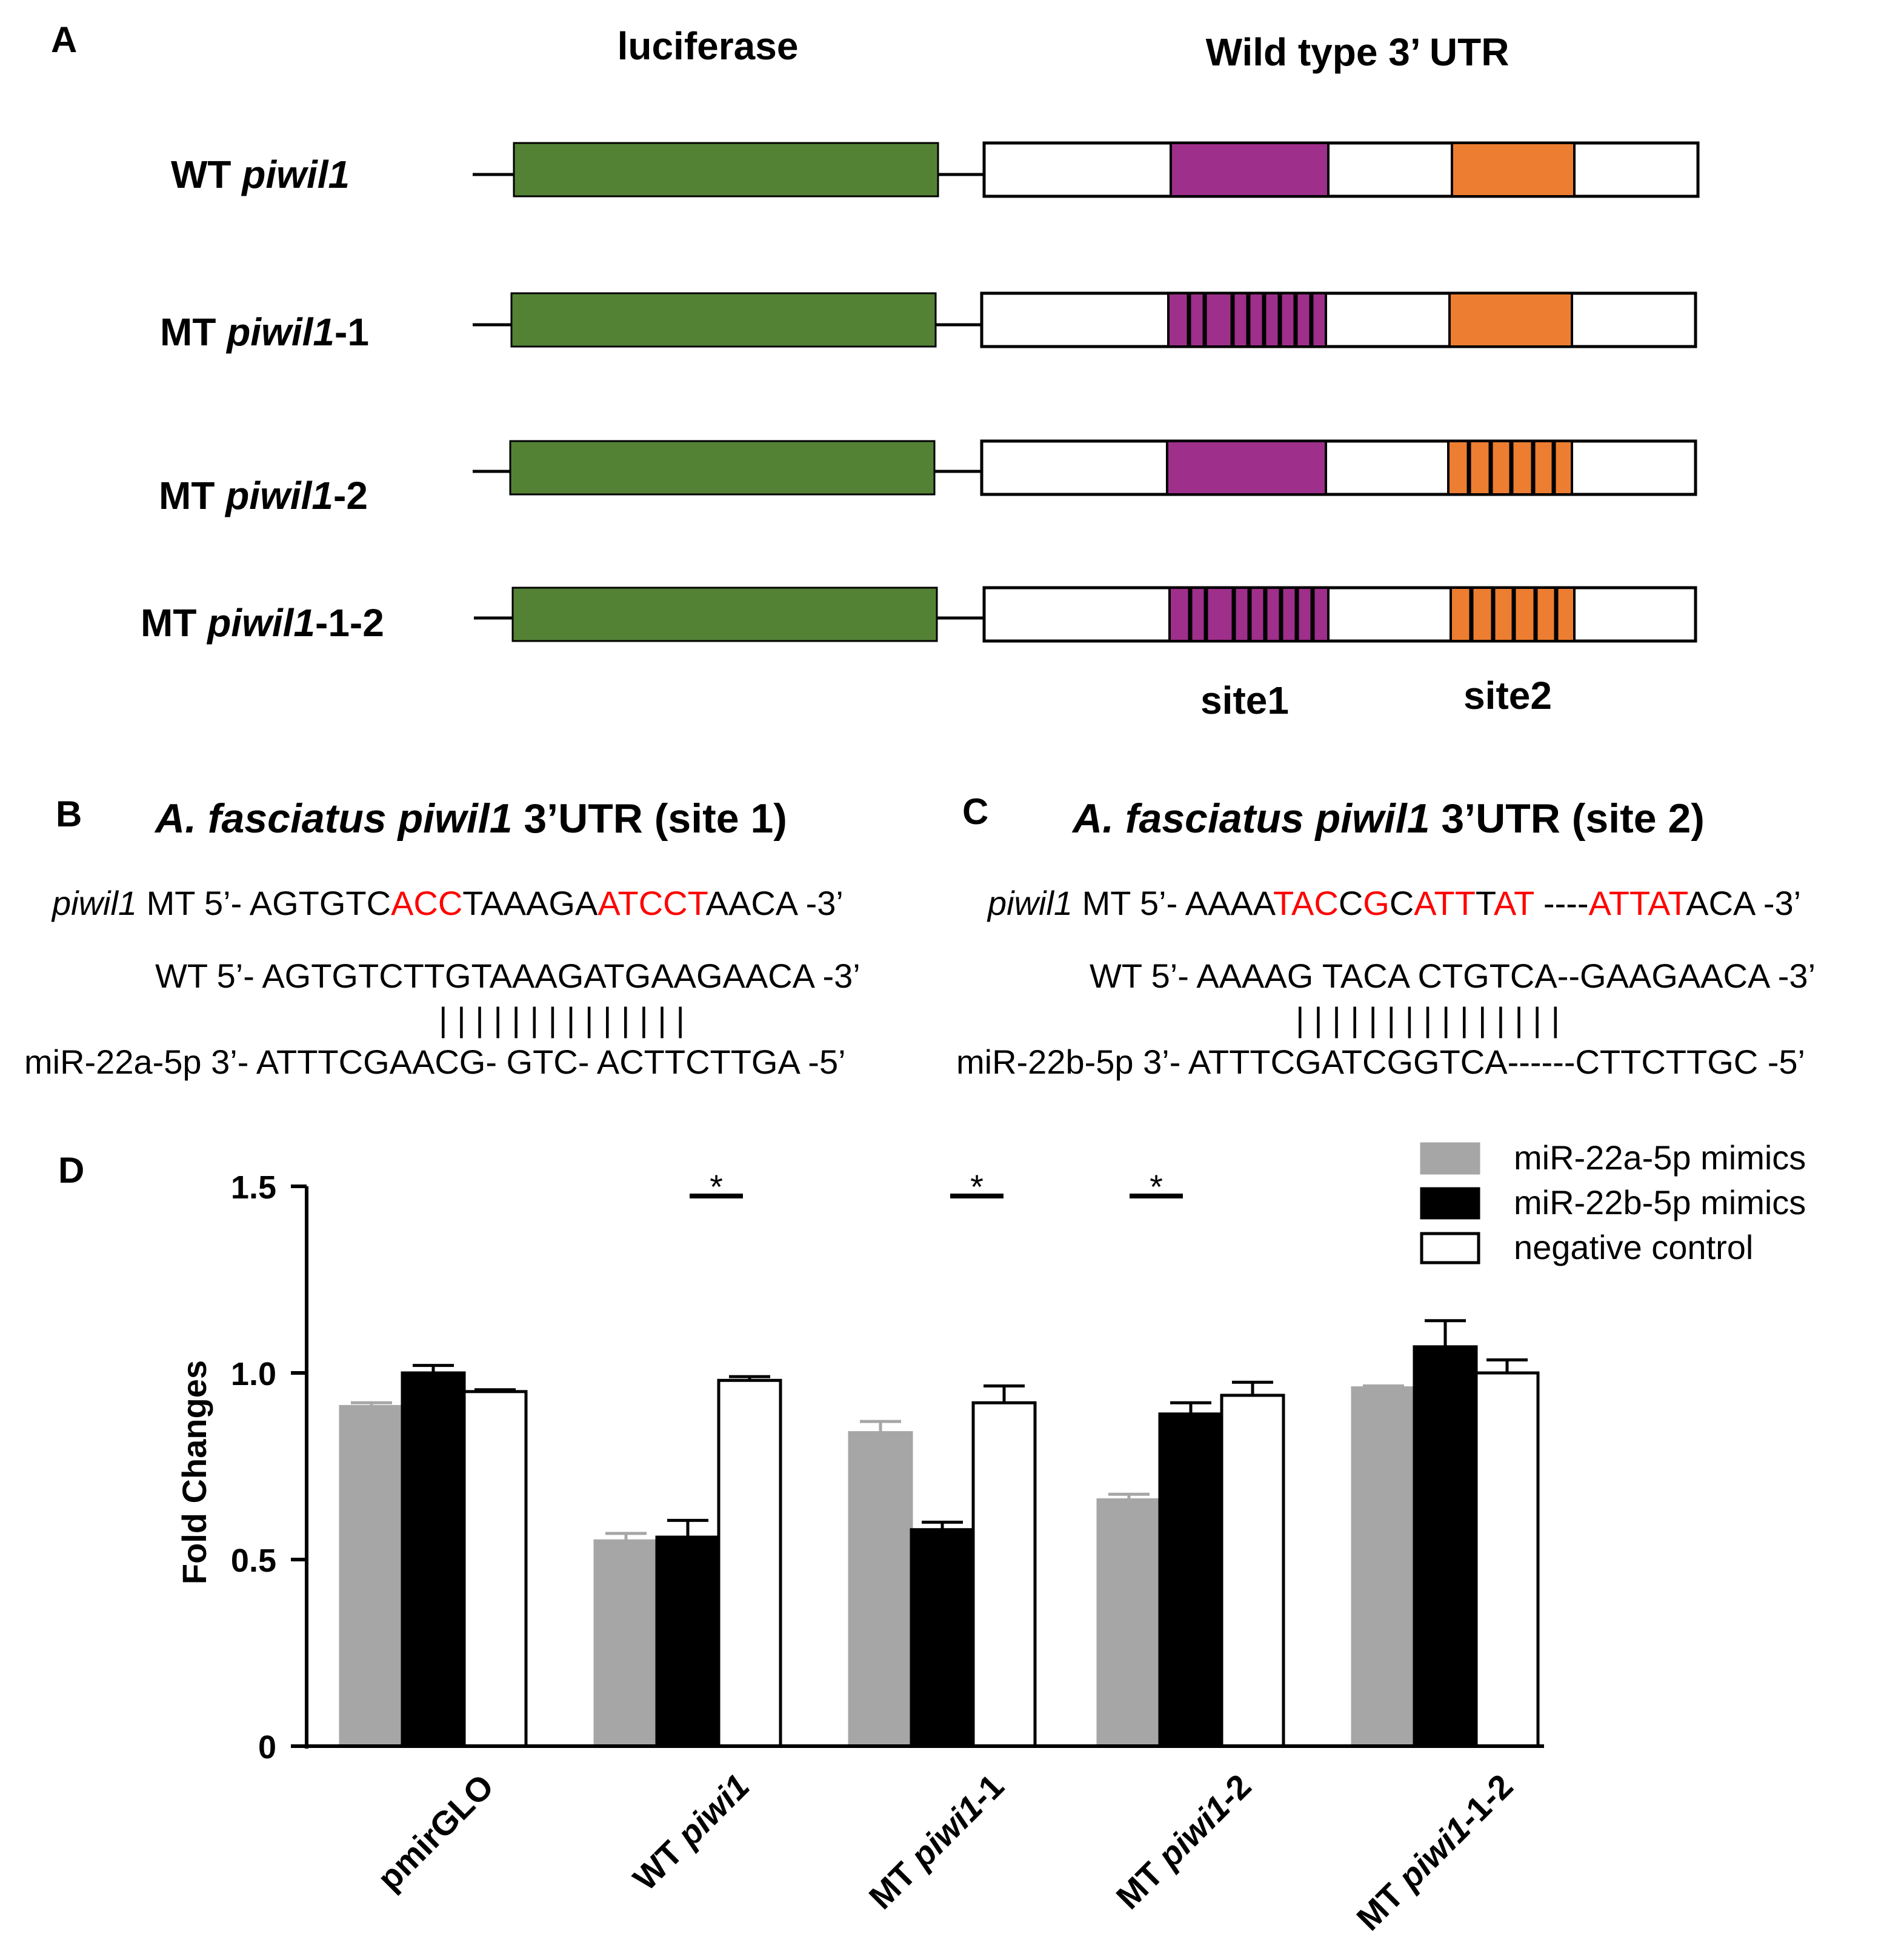  I want to click on y-tick-label: 1.5, so click(253, 1187).